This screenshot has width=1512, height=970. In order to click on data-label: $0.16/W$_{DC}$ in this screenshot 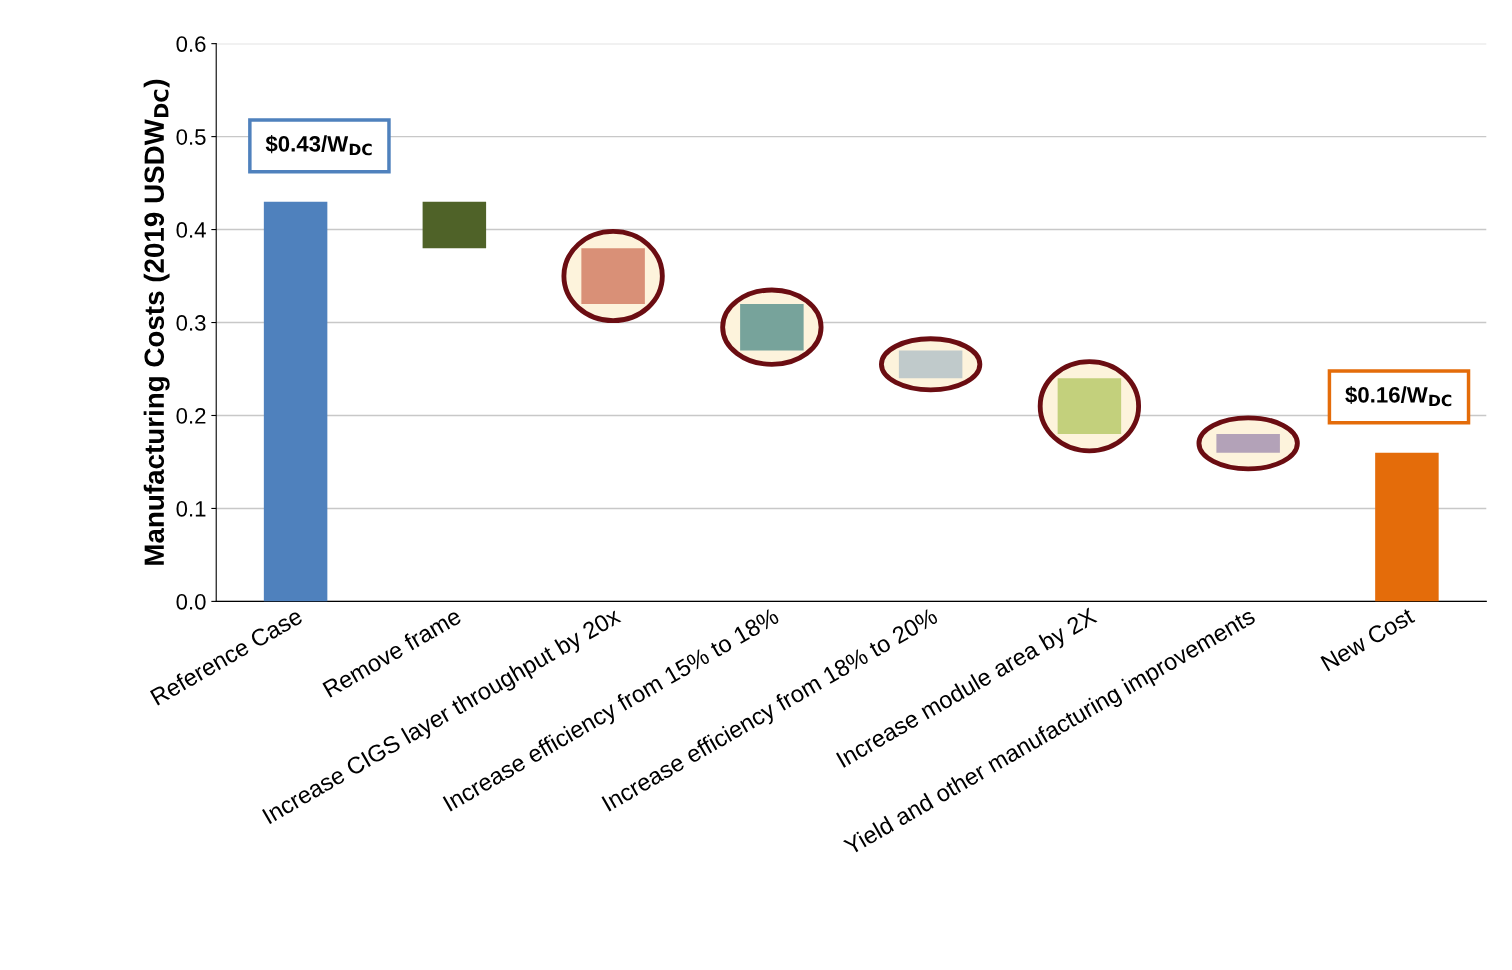, I will do `click(1398, 396)`.